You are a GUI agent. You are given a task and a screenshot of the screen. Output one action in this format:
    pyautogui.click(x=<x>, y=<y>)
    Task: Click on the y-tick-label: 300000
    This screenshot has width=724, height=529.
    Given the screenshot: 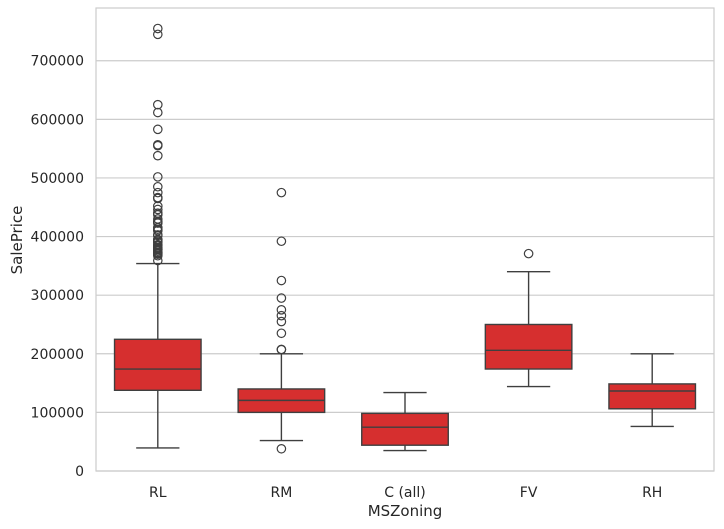 What is the action you would take?
    pyautogui.click(x=57, y=296)
    